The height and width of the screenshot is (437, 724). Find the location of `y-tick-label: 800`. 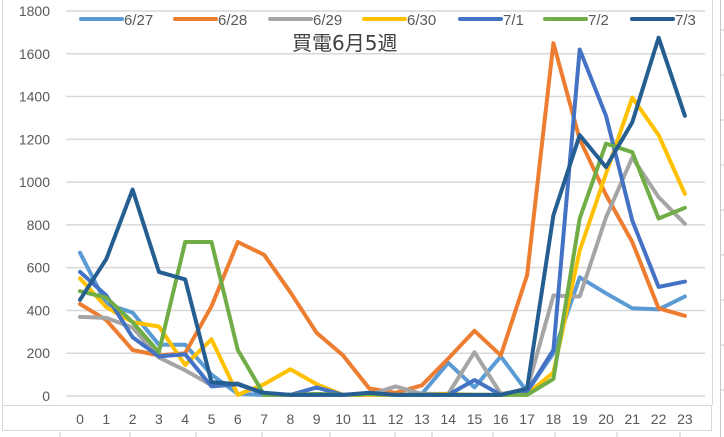

y-tick-label: 800 is located at coordinates (39, 225).